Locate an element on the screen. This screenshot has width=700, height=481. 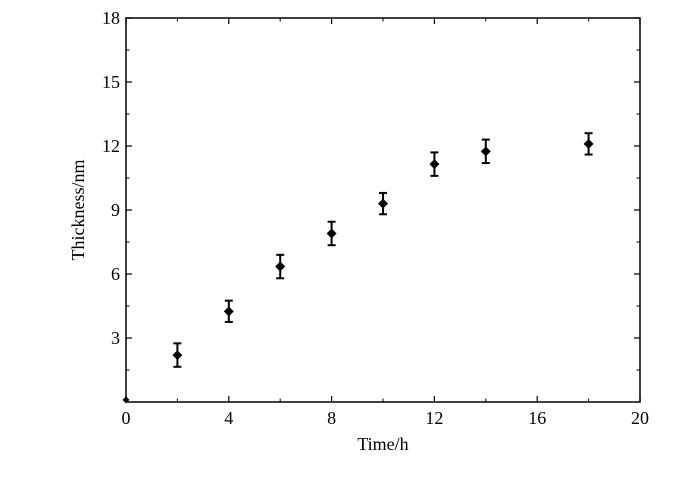
y-tick-label: 18 is located at coordinates (111, 18).